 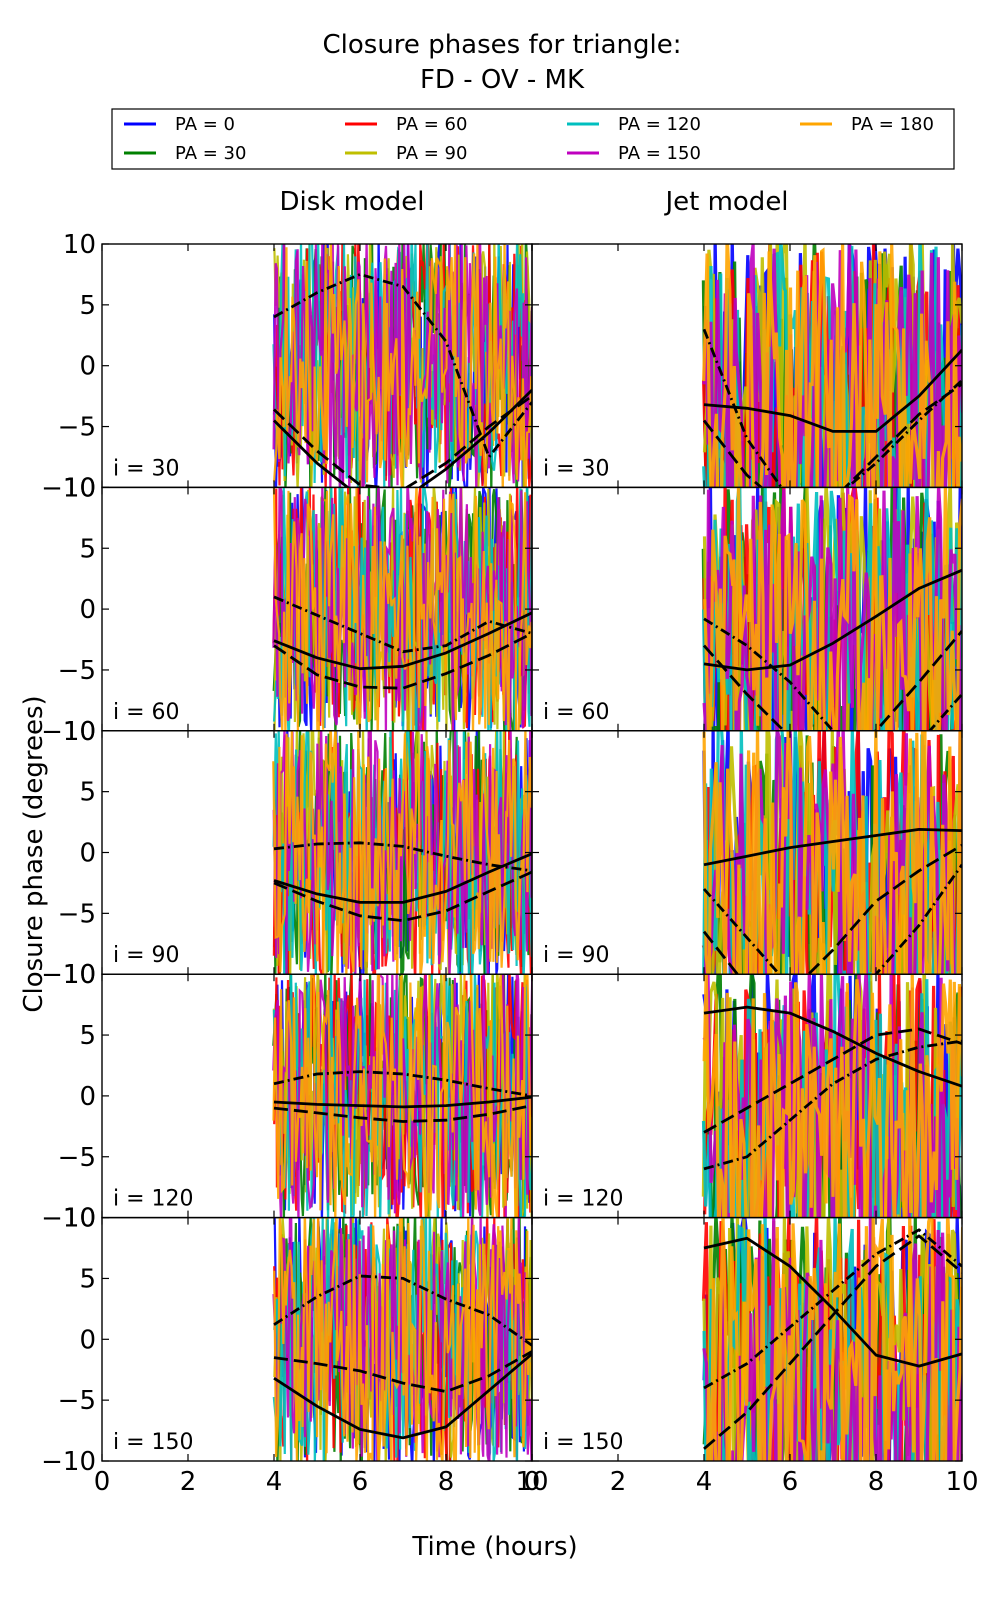 I want to click on y-axis-label: Closure phase (degrees), so click(x=34, y=853).